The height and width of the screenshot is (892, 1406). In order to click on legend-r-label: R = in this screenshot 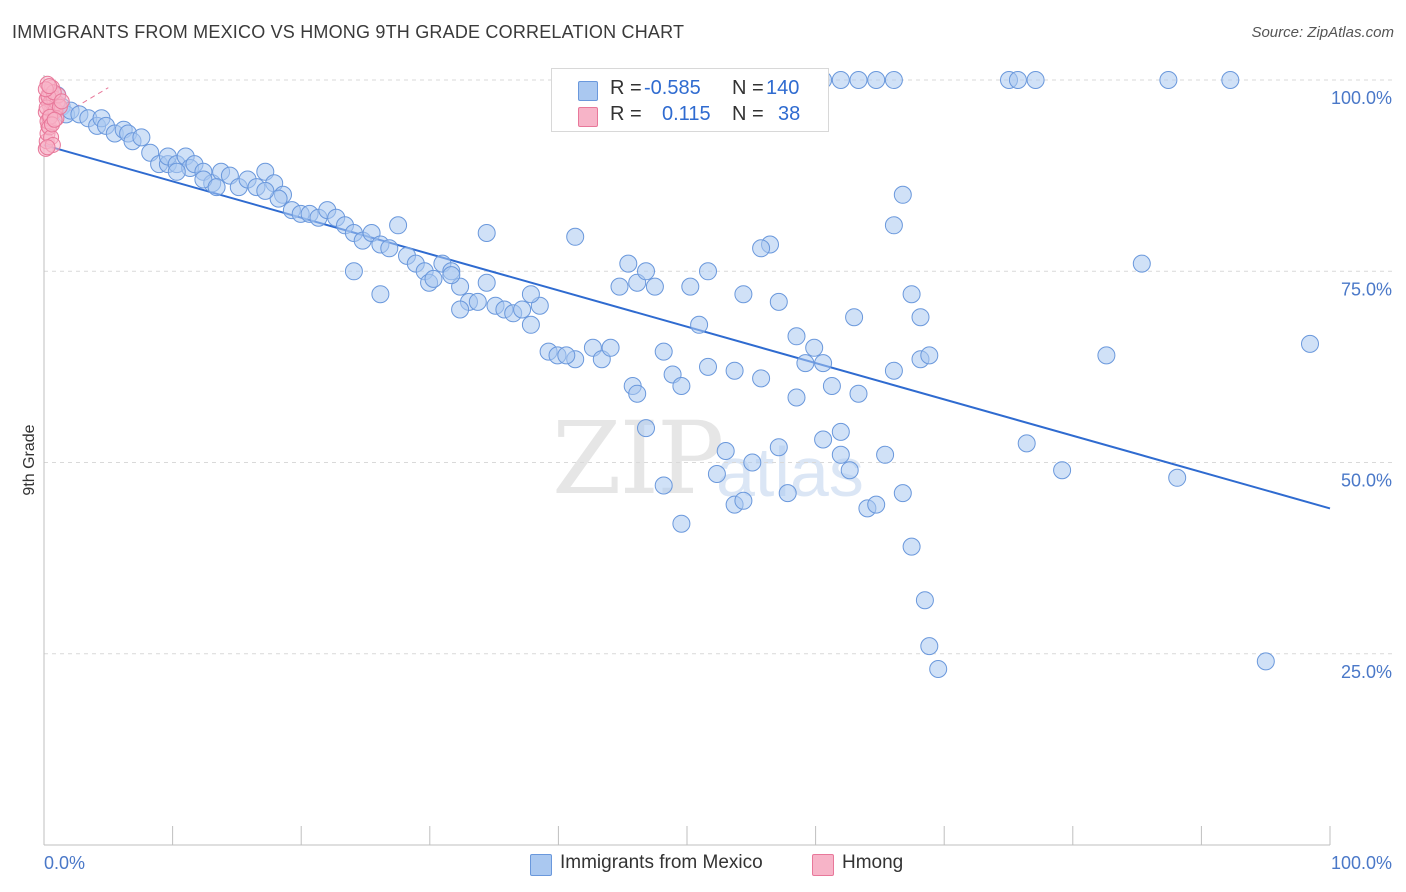, I will do `click(626, 88)`.